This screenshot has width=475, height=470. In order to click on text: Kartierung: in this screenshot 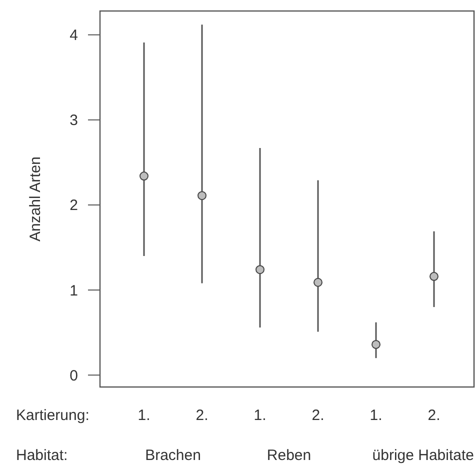, I will do `click(53, 415)`.